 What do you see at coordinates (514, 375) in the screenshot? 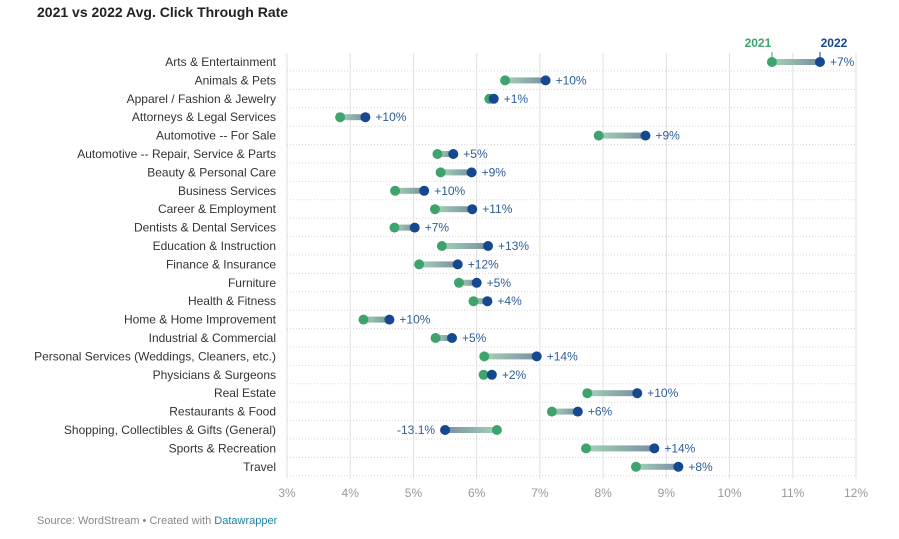
I see `change-label: +2%` at bounding box center [514, 375].